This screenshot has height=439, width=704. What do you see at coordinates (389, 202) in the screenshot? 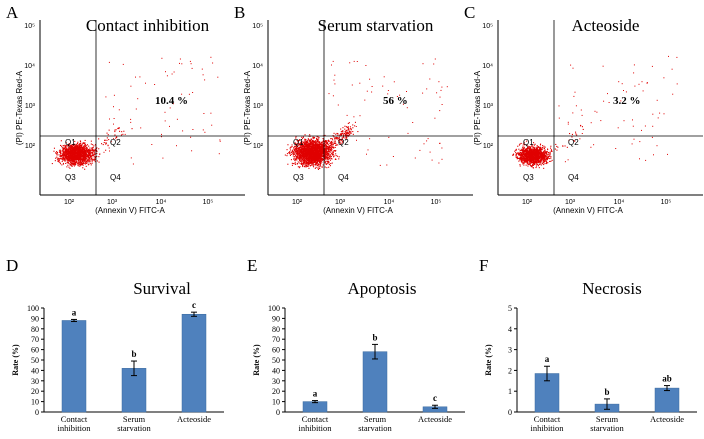
I see `x-tick-label: 10⁴` at bounding box center [389, 202].